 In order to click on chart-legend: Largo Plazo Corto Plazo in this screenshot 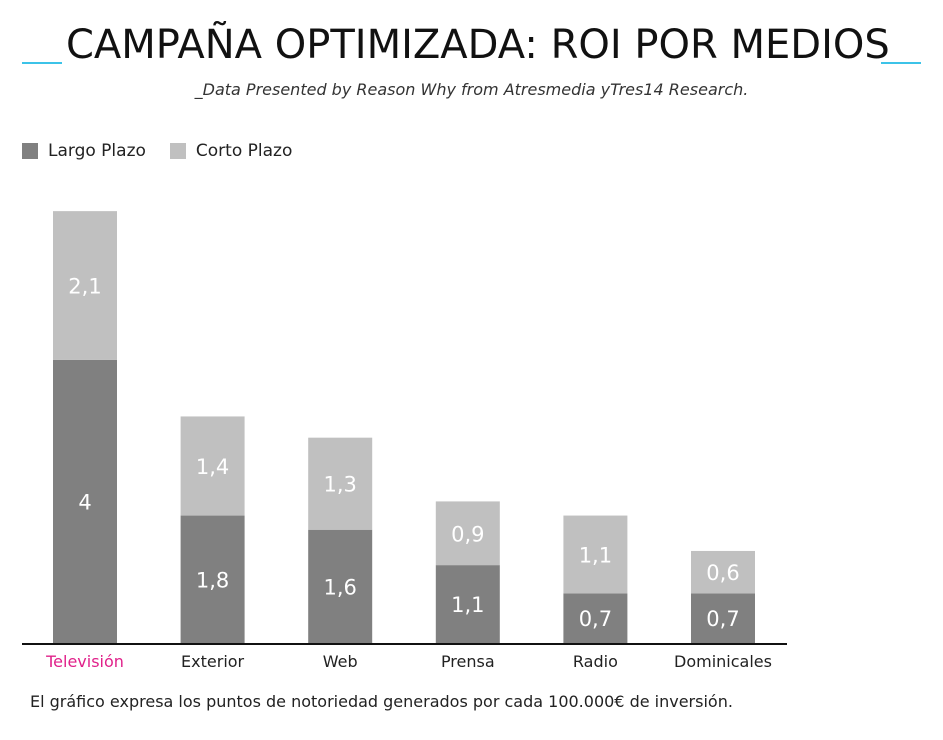, I will do `click(169, 151)`.